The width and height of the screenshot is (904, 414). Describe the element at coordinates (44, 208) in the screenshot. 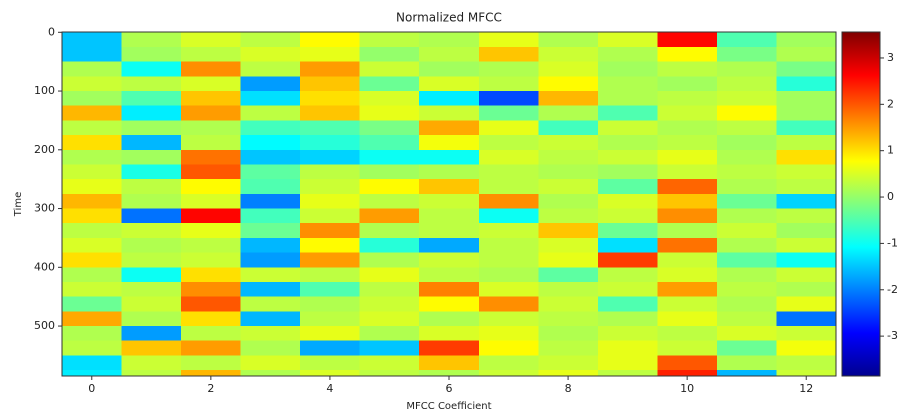

I see `y-tick-label: 300` at that location.